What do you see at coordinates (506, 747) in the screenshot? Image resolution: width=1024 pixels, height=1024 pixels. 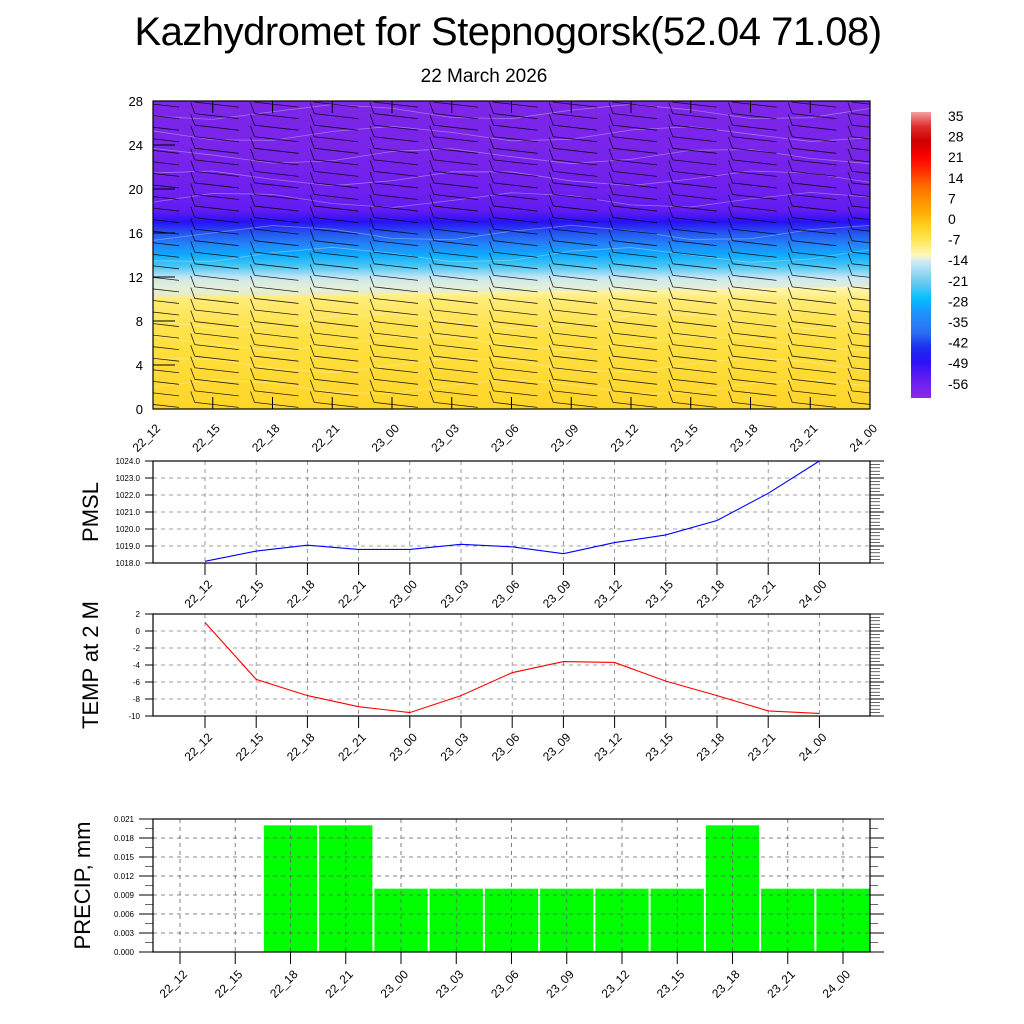 I see `x-tick-label: 23_06` at bounding box center [506, 747].